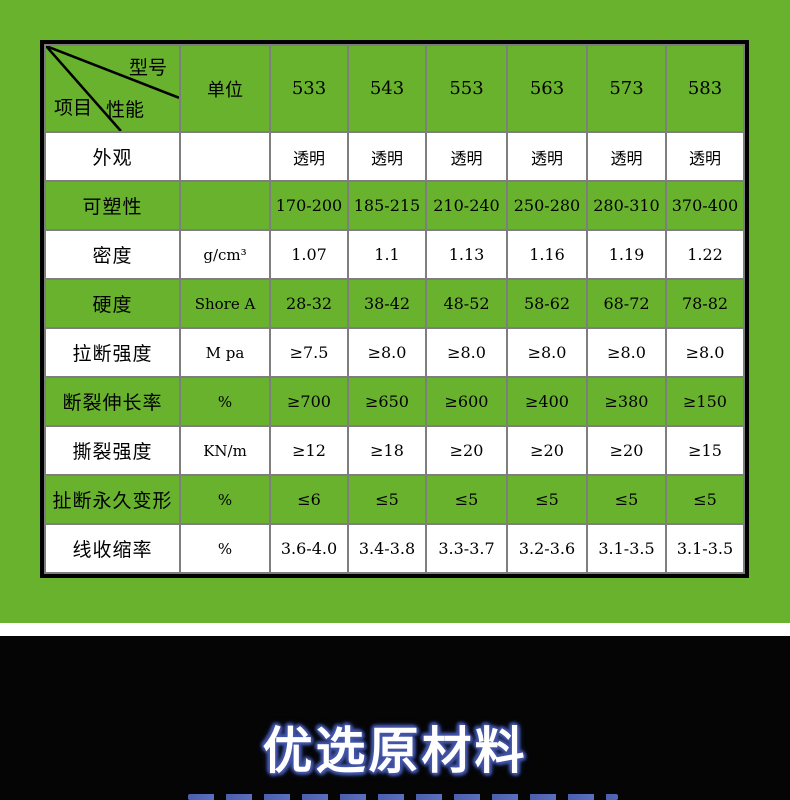 This screenshot has width=790, height=800. I want to click on corner-label-model: 型号, so click(147, 68).